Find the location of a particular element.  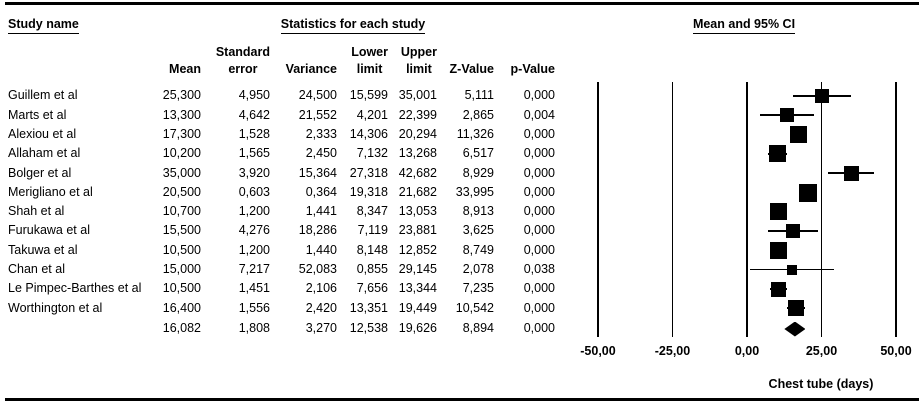

mean-value: 10,700 is located at coordinates (181, 211).